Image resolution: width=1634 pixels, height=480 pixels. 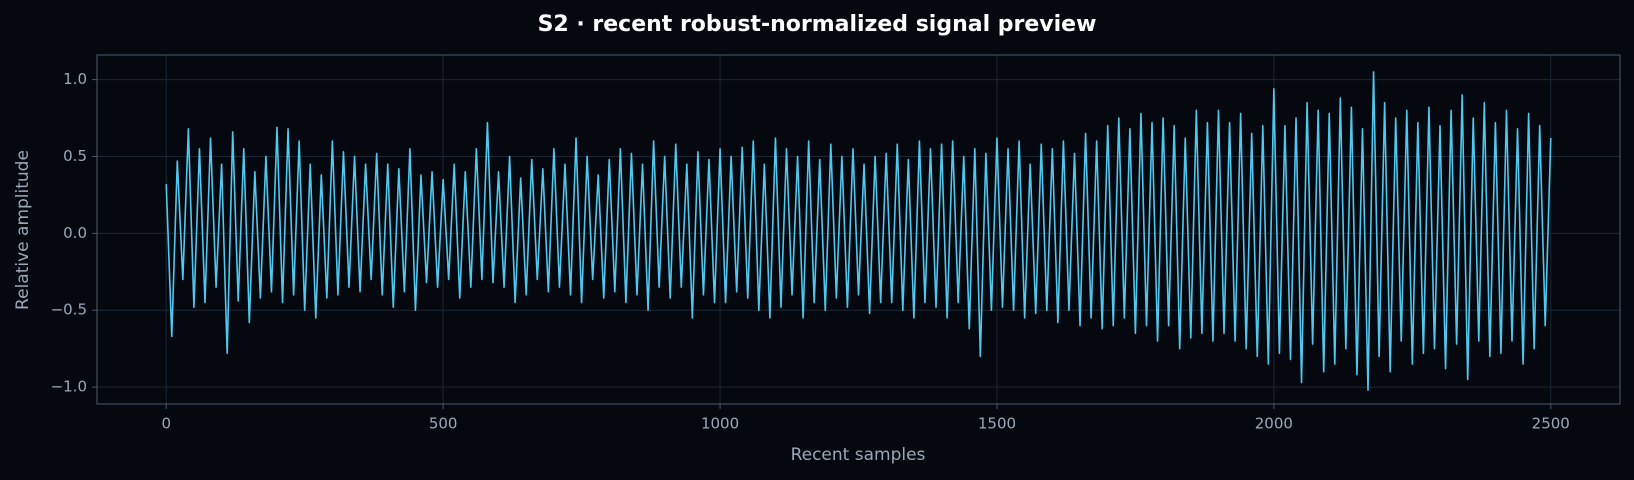 What do you see at coordinates (858, 455) in the screenshot?
I see `x-axis-label: Recent samples` at bounding box center [858, 455].